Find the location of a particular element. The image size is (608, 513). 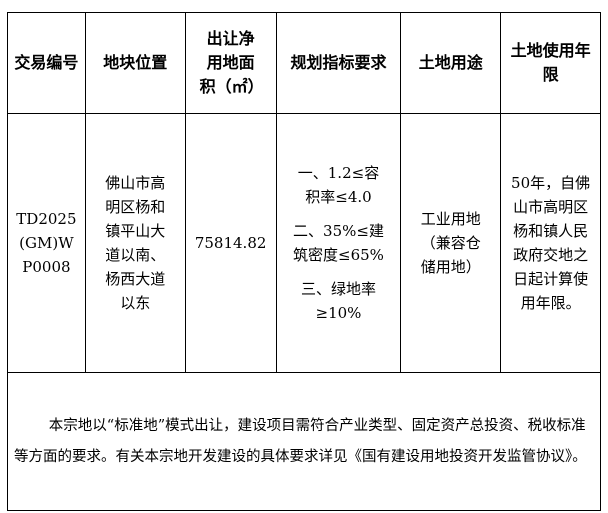

requirement-item: 二、35%≤建筑密度≤65% is located at coordinates (338, 243).